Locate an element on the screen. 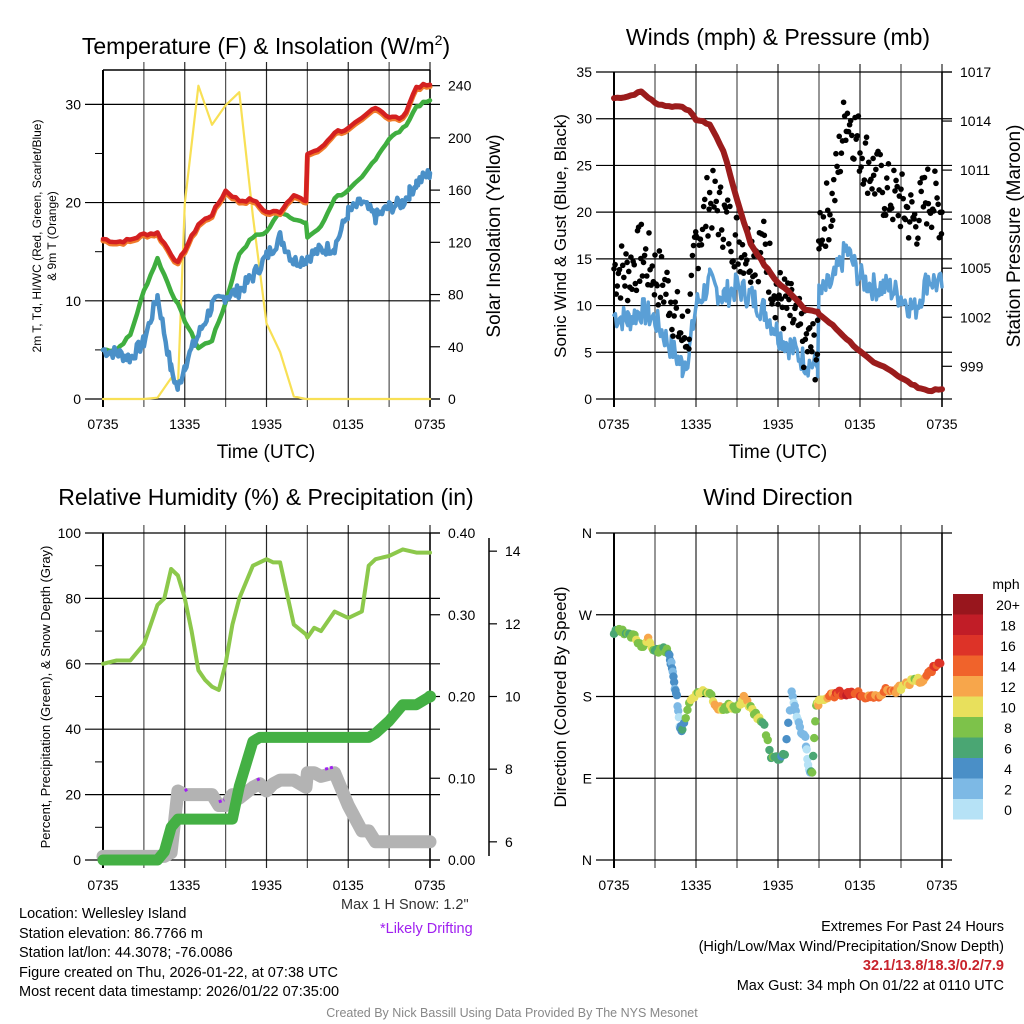 Image resolution: width=1024 pixels, height=1024 pixels. right-tick-label: 1005 is located at coordinates (975, 268).